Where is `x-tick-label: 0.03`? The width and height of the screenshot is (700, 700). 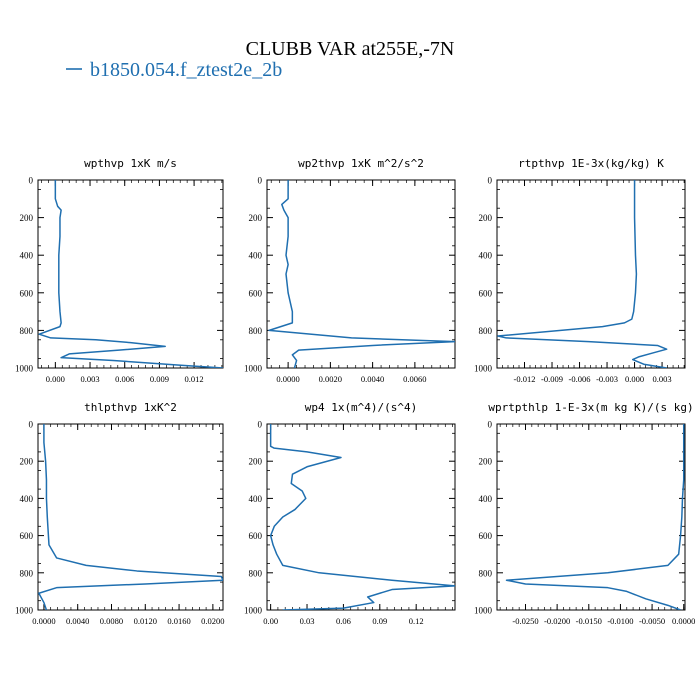 x-tick-label: 0.03 is located at coordinates (307, 621).